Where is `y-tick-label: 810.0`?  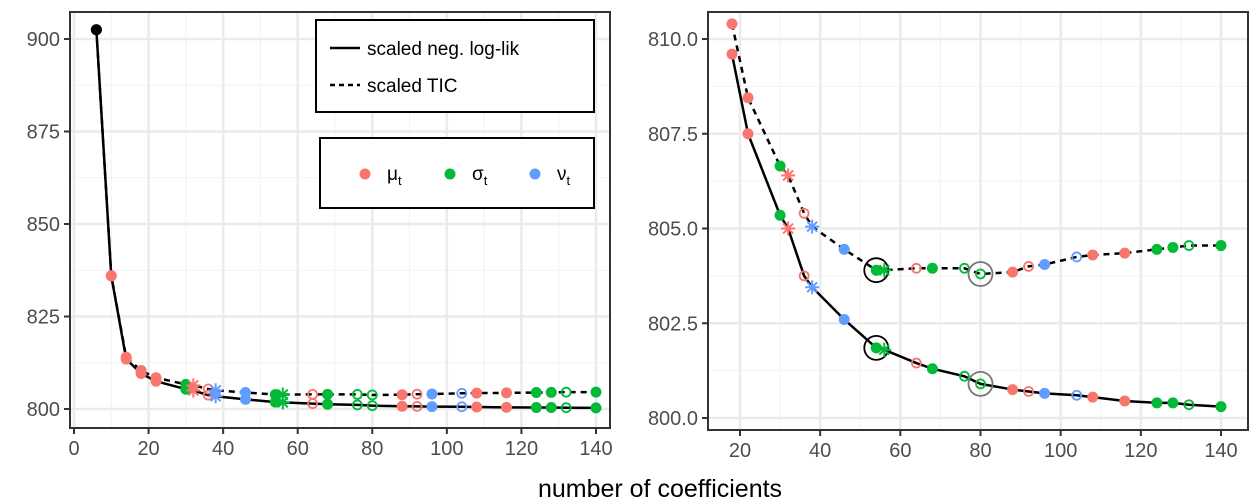
y-tick-label: 810.0 is located at coordinates (673, 40).